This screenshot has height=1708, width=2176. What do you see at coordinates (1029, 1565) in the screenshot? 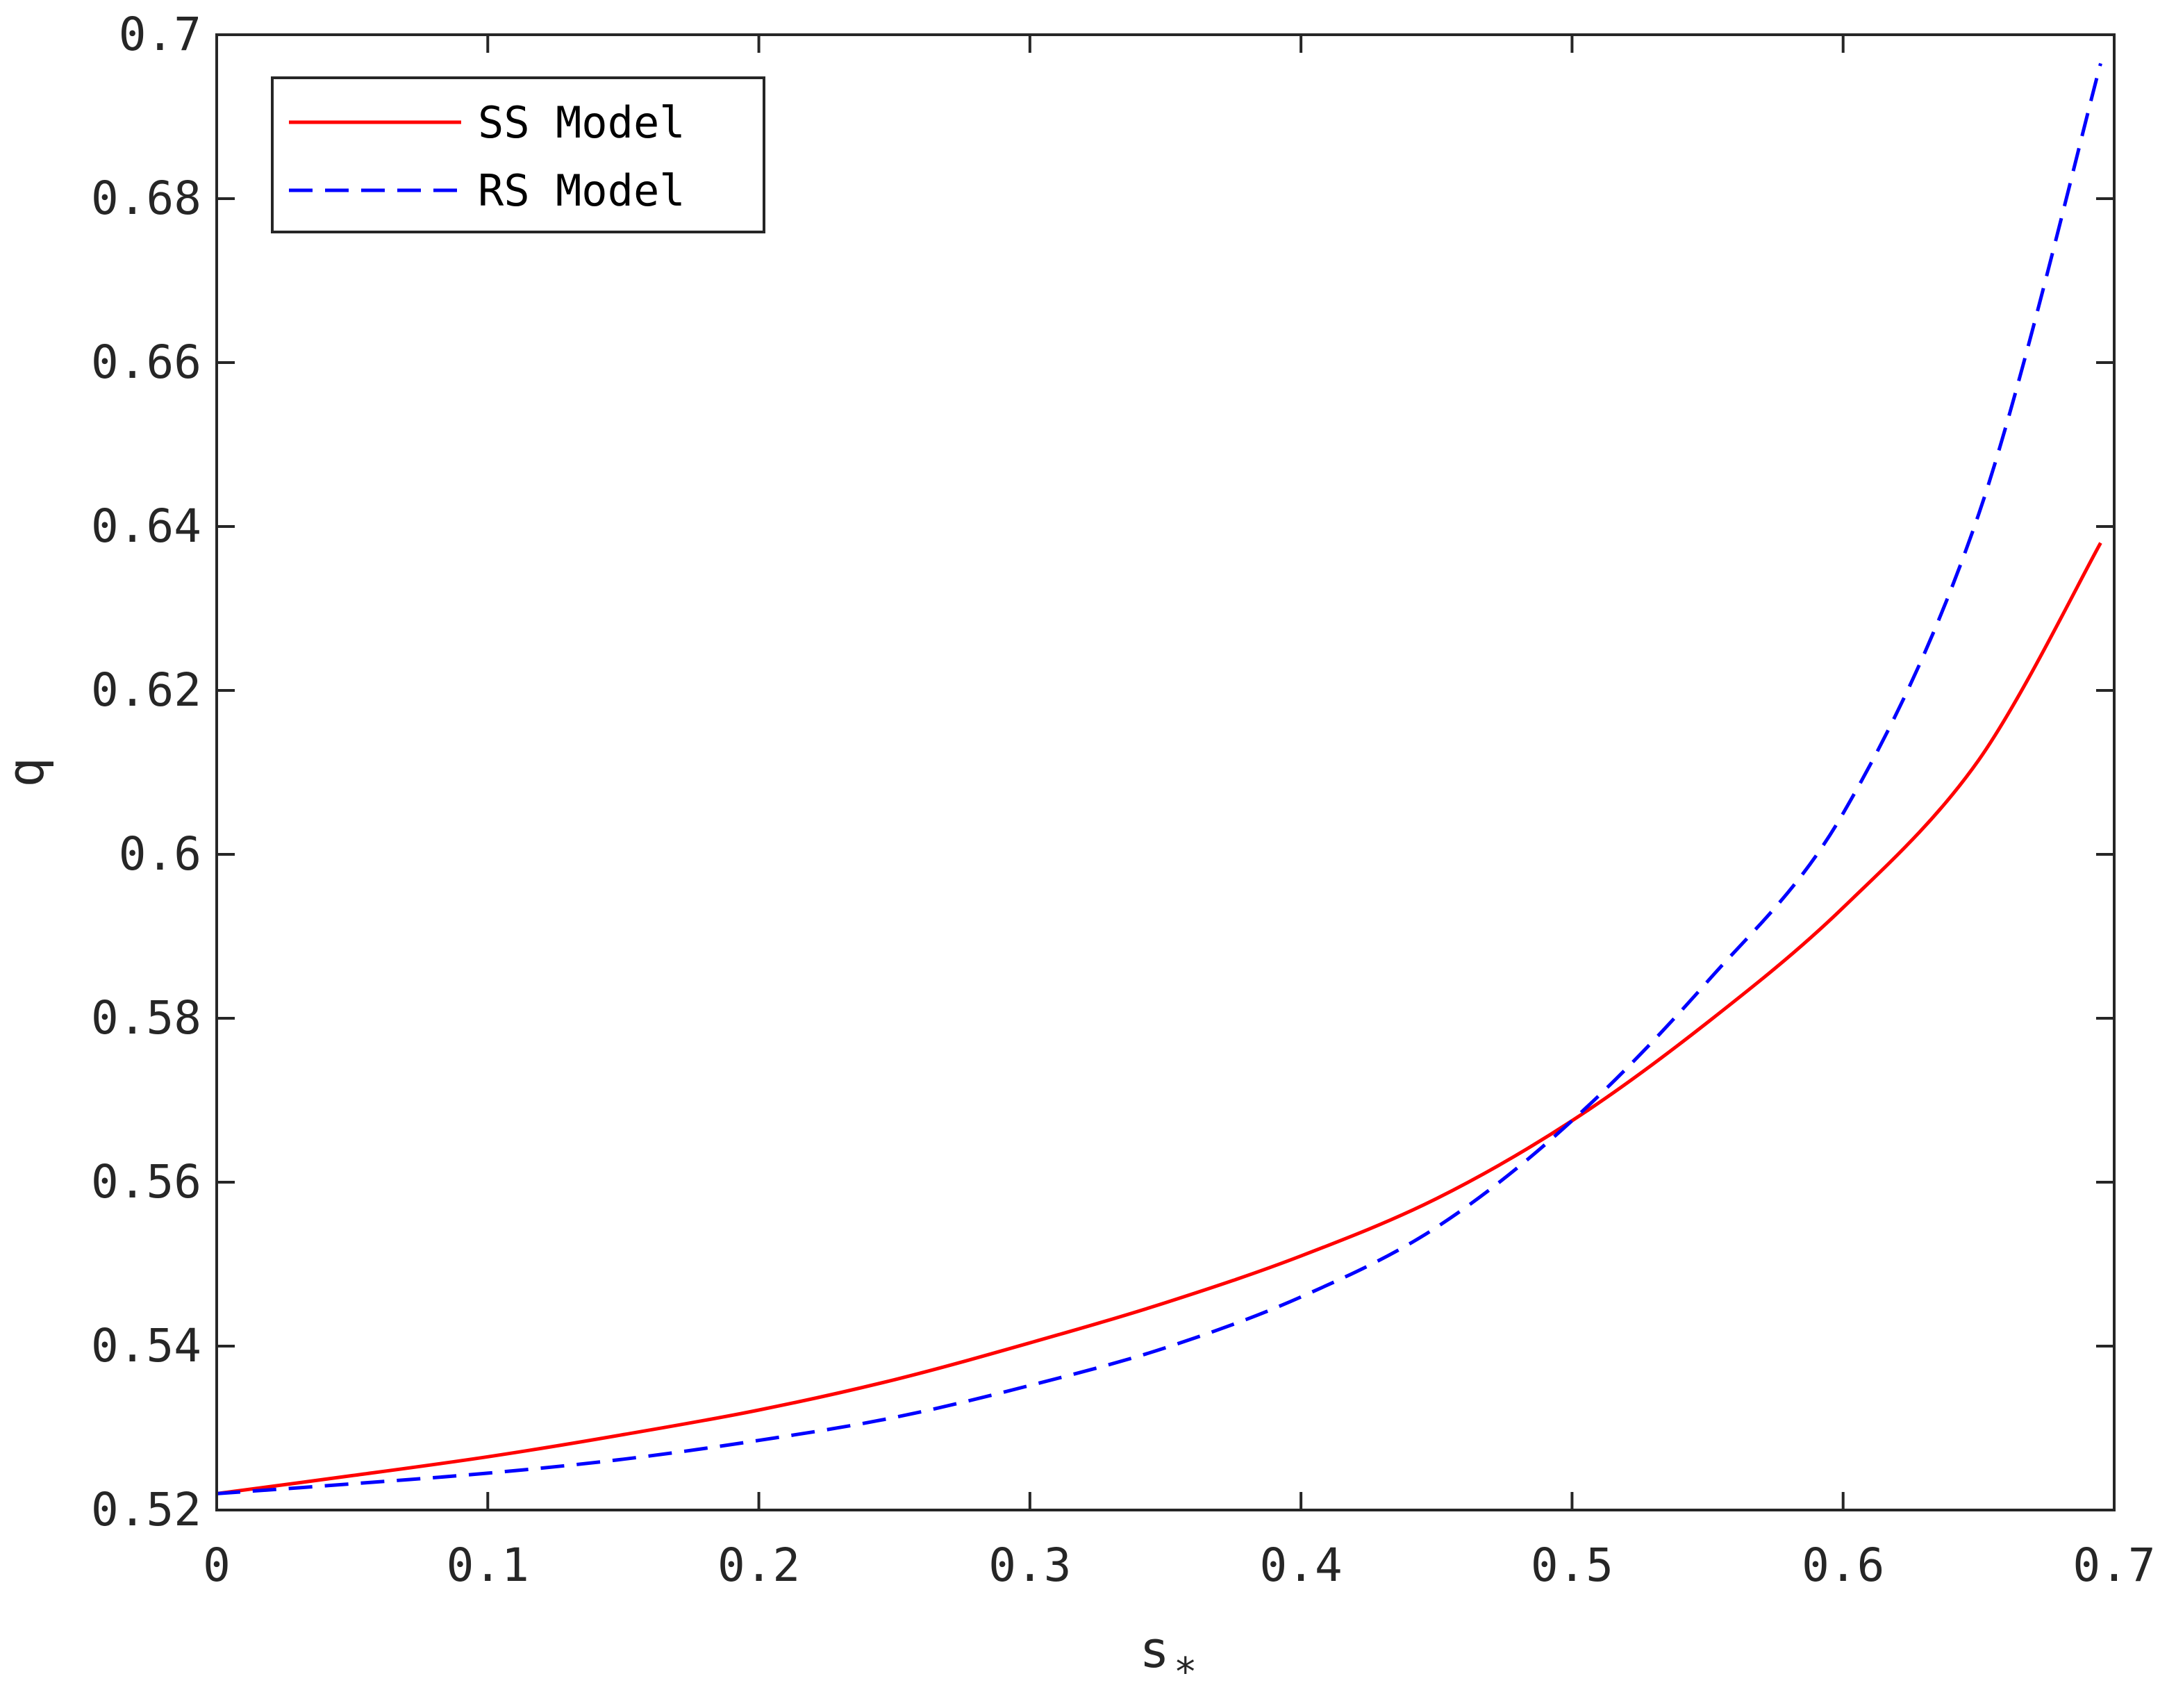
I see `x-tick-label: 0.3` at bounding box center [1029, 1565].